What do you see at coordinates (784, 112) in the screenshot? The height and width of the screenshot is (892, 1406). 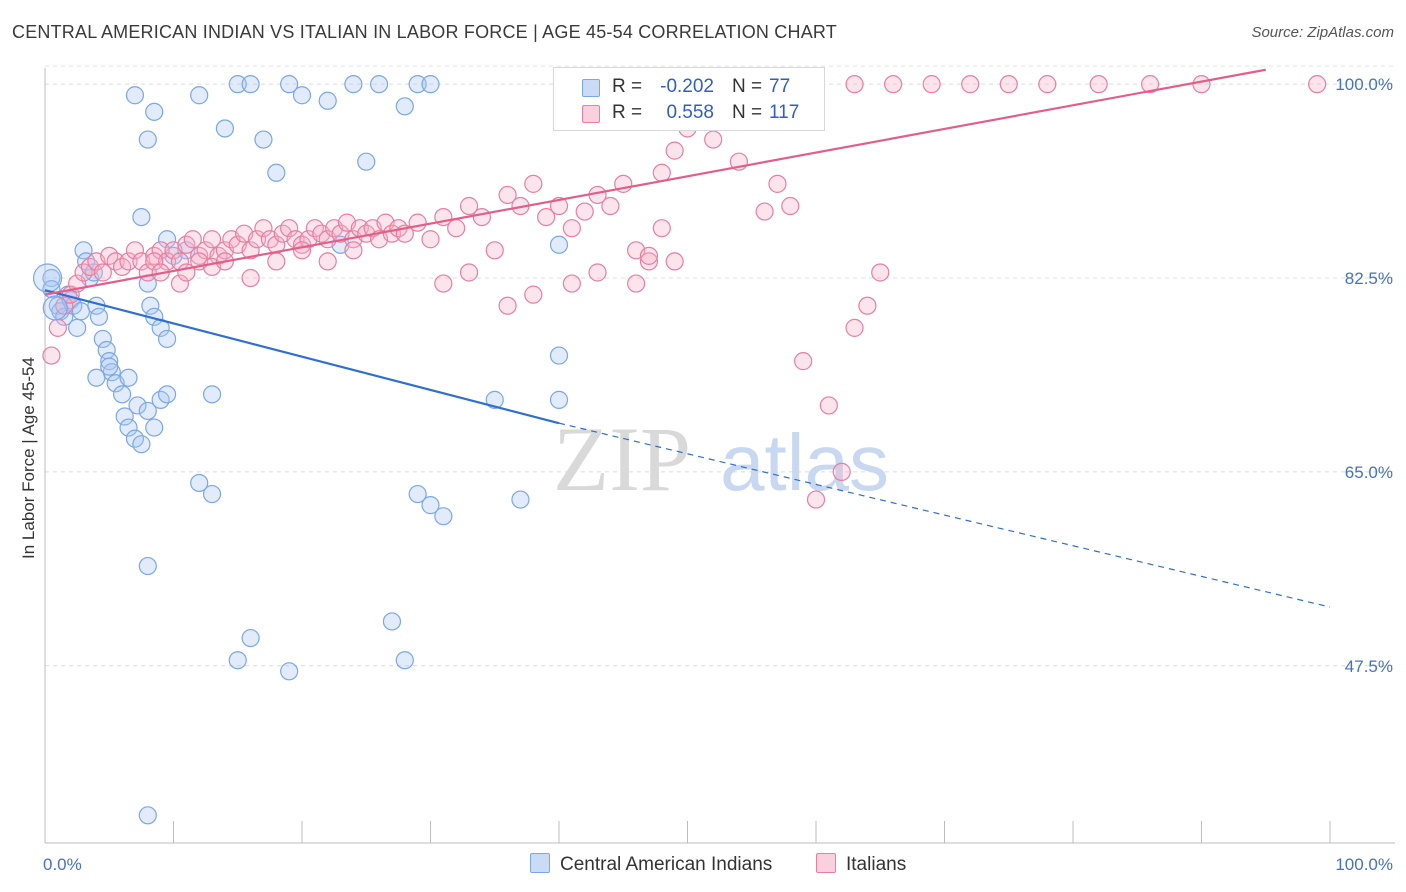 I see `legend-n-value: 117` at bounding box center [784, 112].